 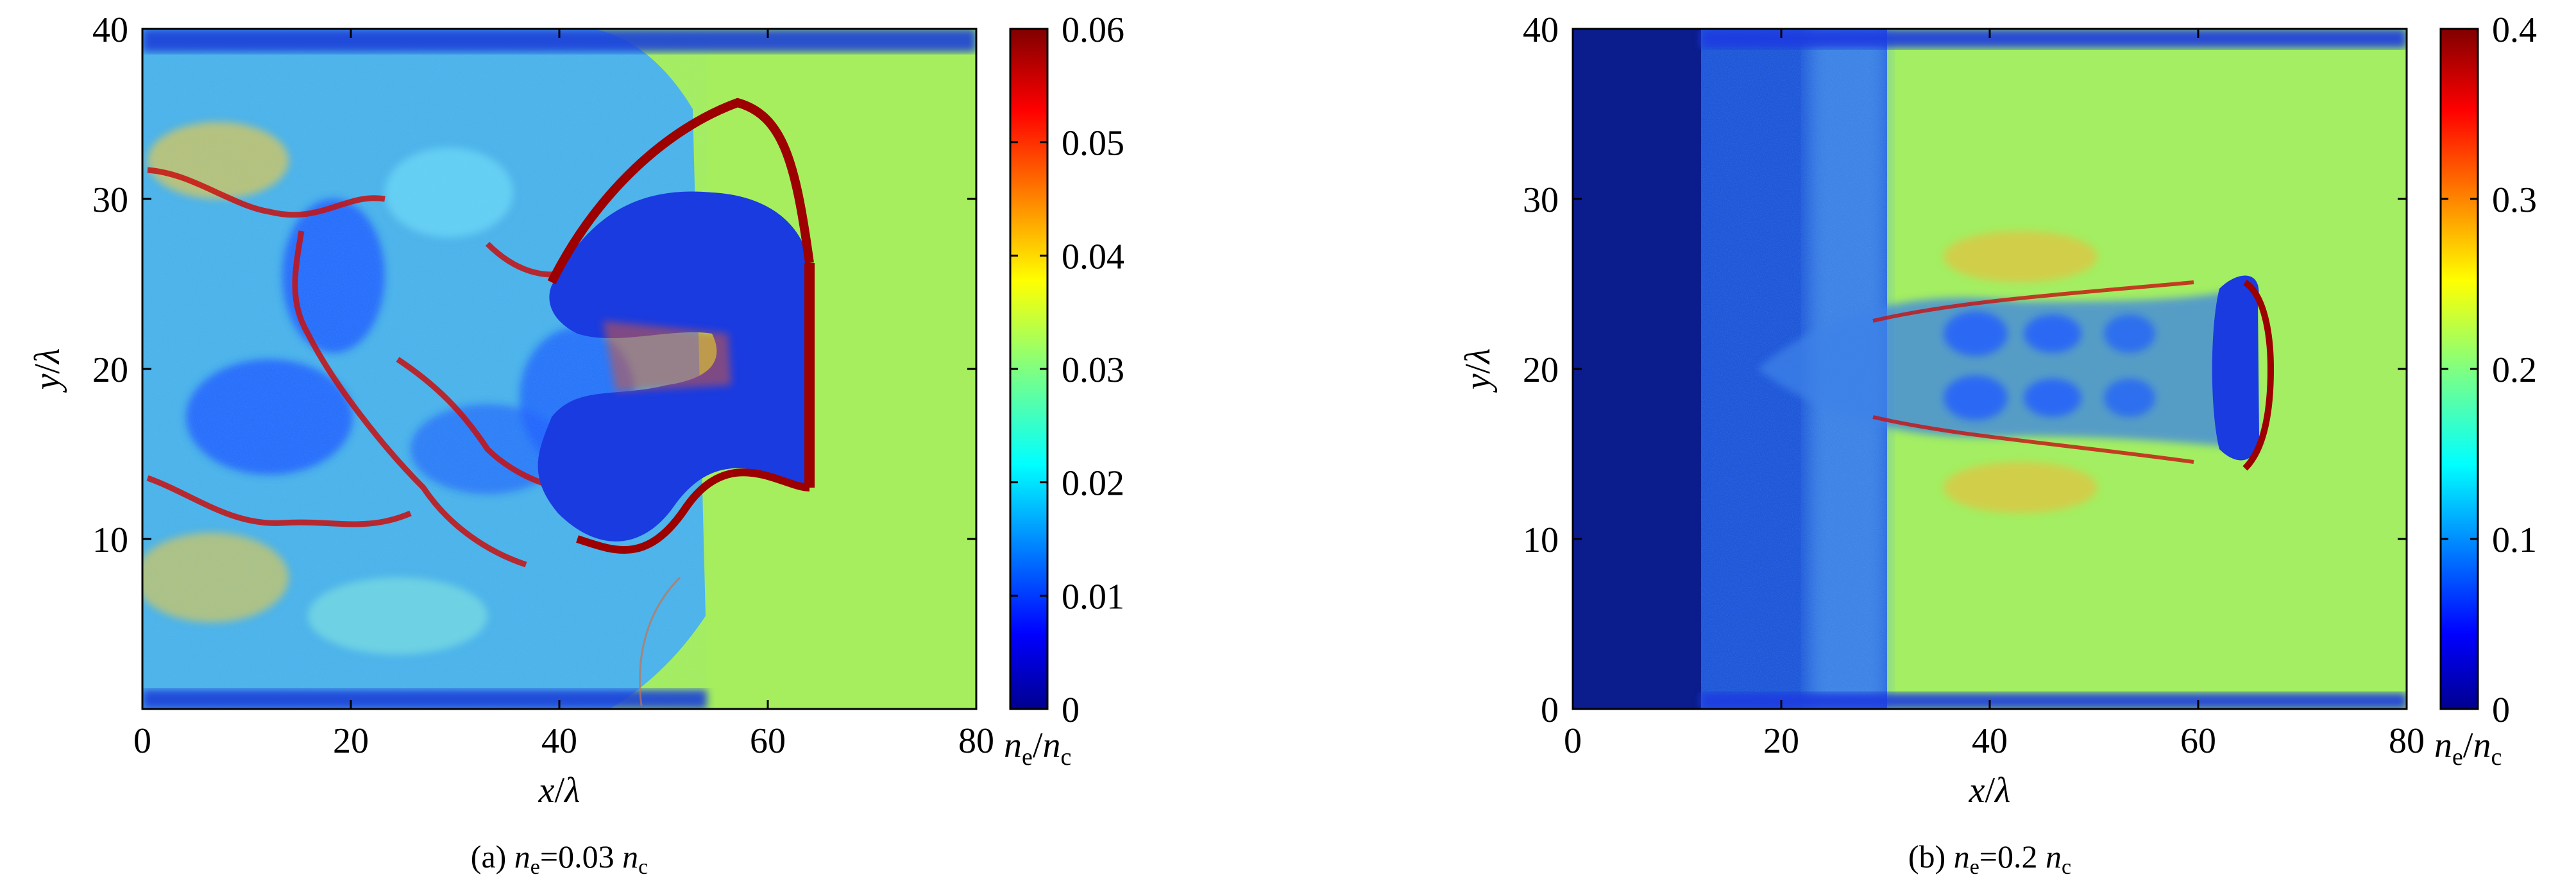 I want to click on colorbar-tick-label: 0.01, so click(x=1093, y=597).